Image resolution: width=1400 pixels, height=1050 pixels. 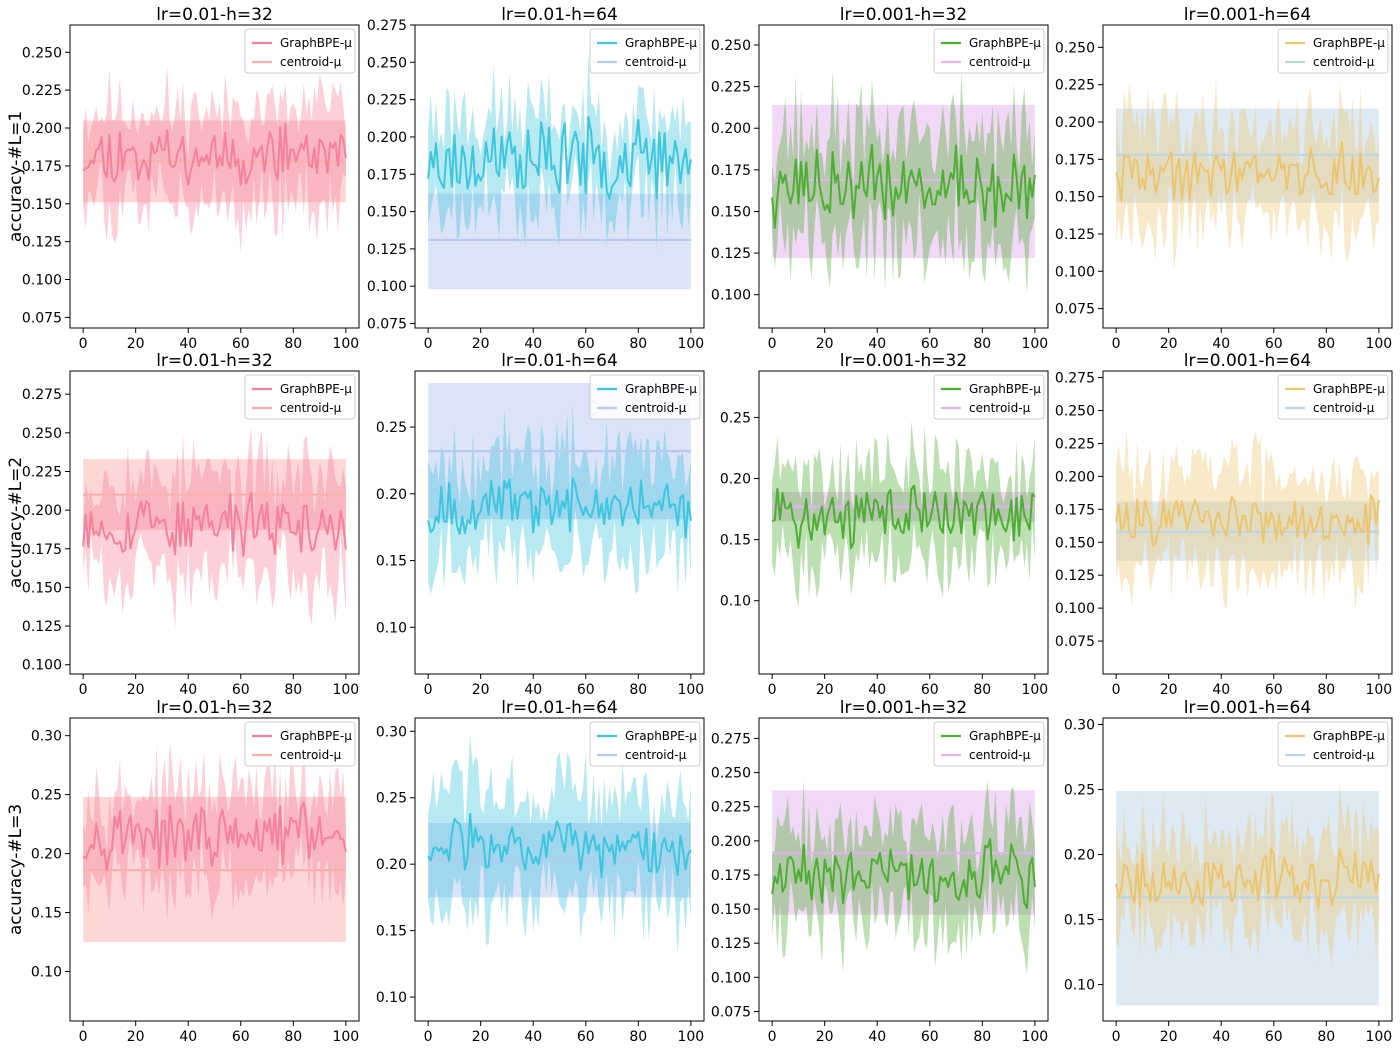 I want to click on chart-title: lr=0.001-h=64, so click(x=1247, y=15).